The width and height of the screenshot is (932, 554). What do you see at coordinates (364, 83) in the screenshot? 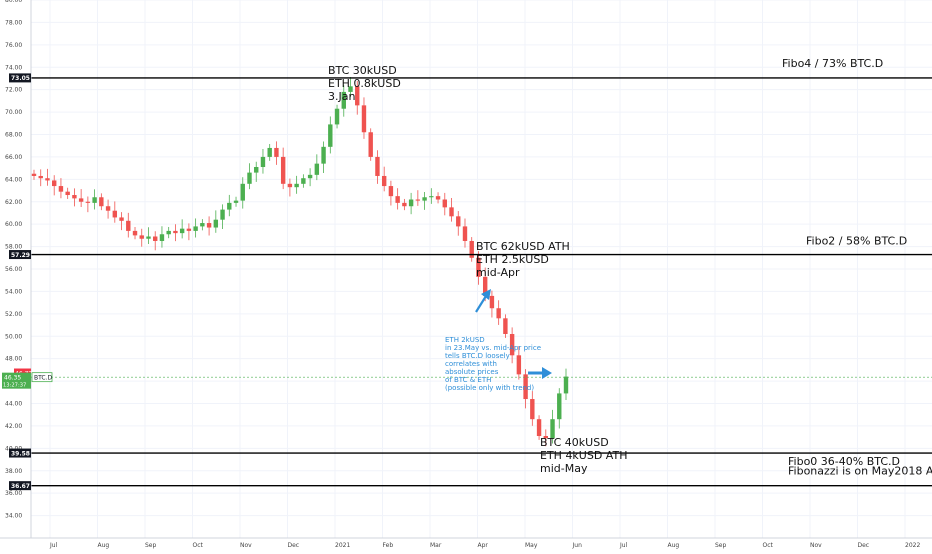
I see `annotation-jan: BTC 30kUSD ETH 0.8kUSD 3.Jan` at bounding box center [364, 83].